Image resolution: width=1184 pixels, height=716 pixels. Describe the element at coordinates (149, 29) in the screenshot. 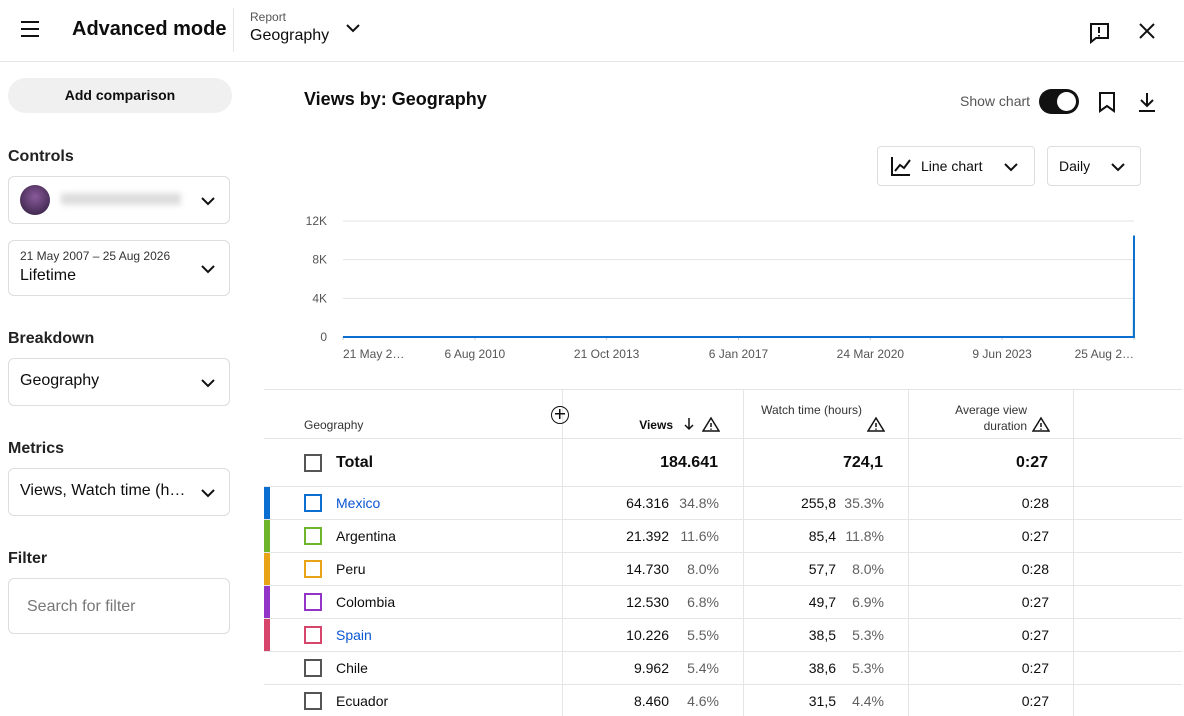

I see `page-title: Advanced mode` at that location.